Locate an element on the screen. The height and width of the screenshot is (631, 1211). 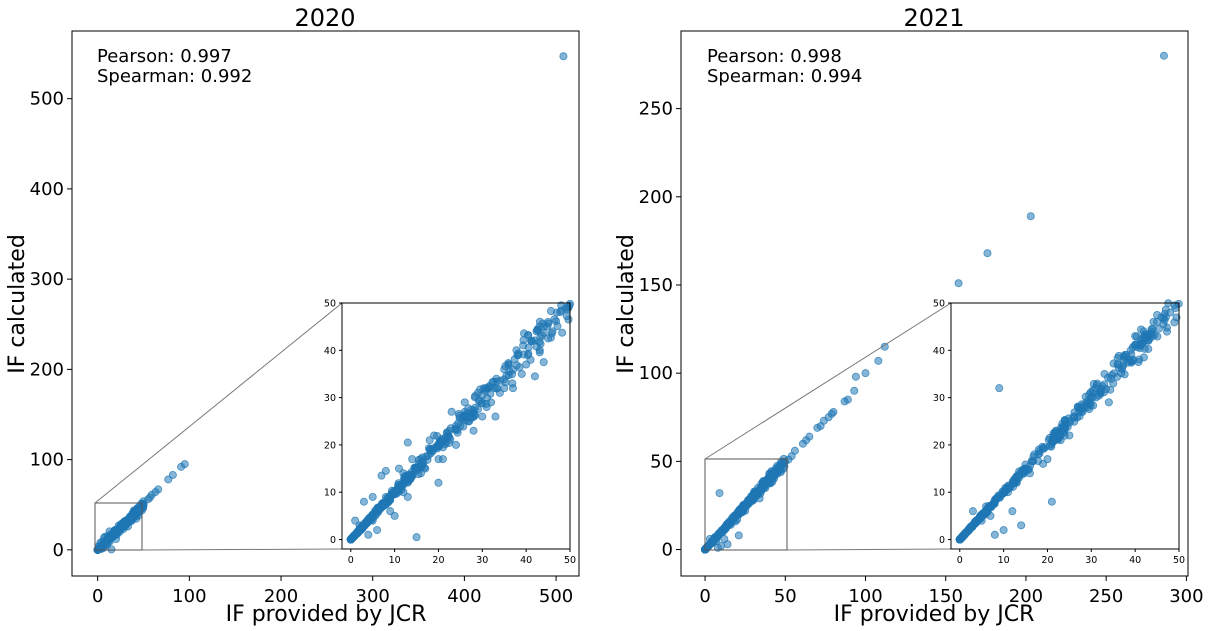
x-tick-label: 150 is located at coordinates (946, 596).